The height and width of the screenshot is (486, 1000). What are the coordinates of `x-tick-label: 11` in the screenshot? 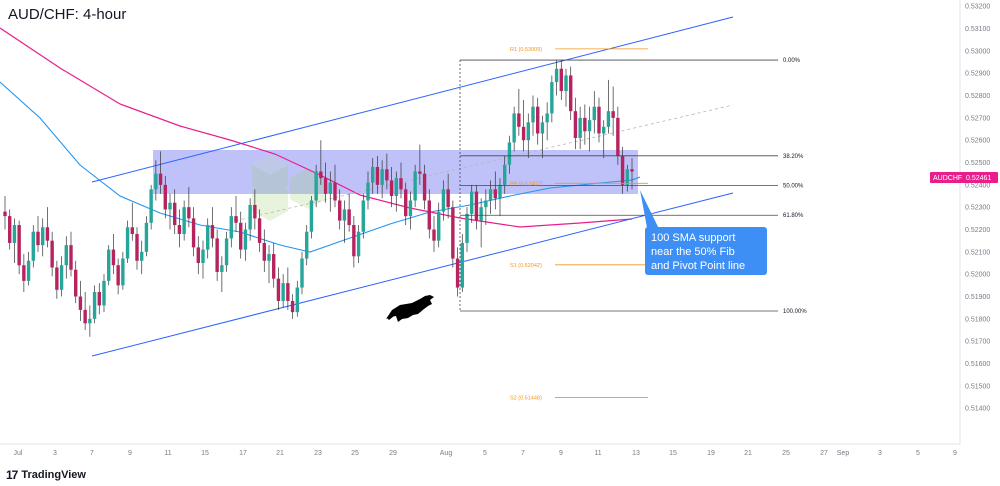 It's located at (597, 453).